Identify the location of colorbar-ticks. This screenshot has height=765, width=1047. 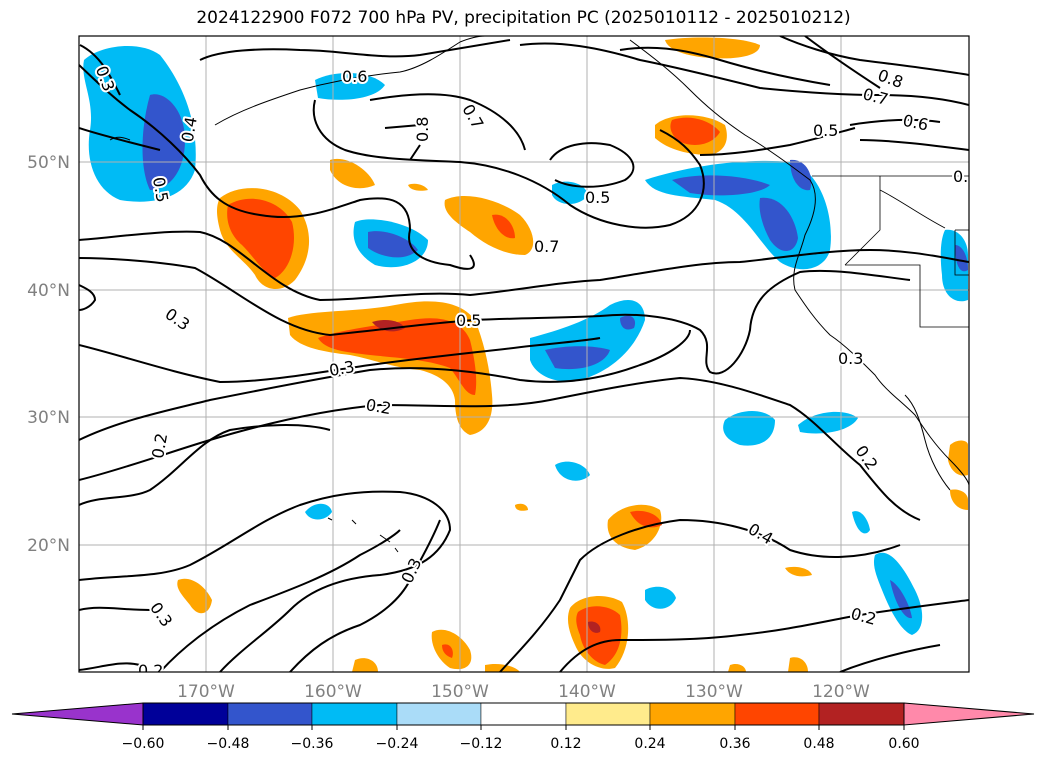
(523, 727).